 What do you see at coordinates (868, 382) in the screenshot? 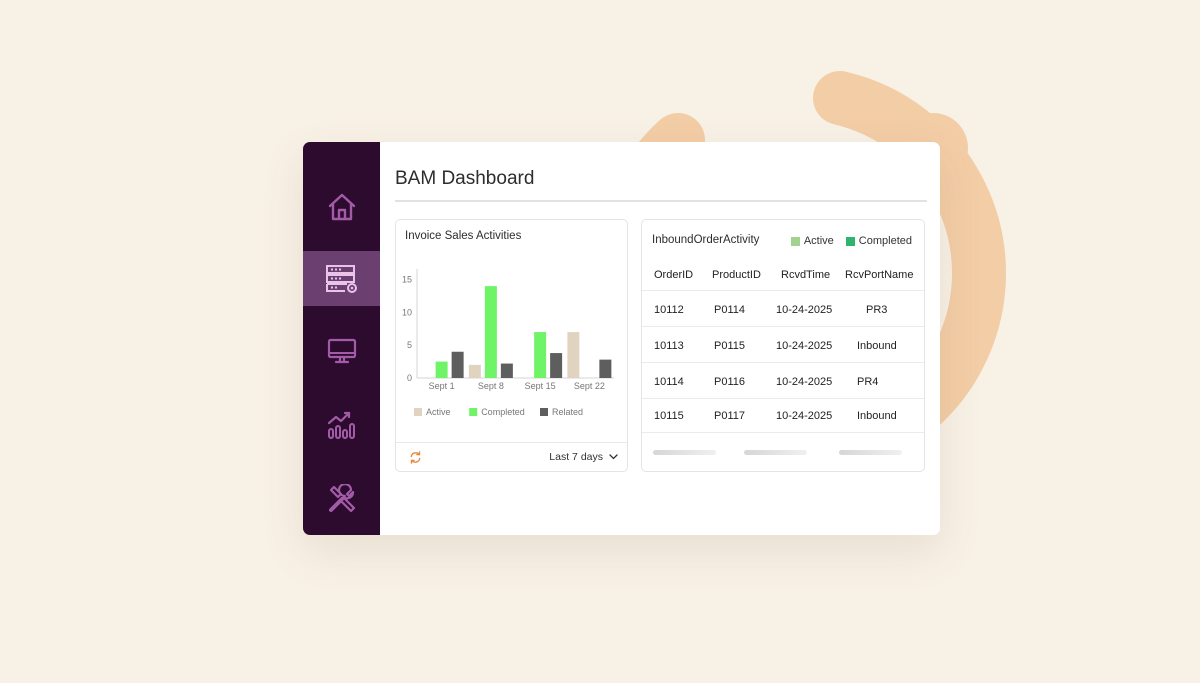
I see `cell-rcvportname: PR4` at bounding box center [868, 382].